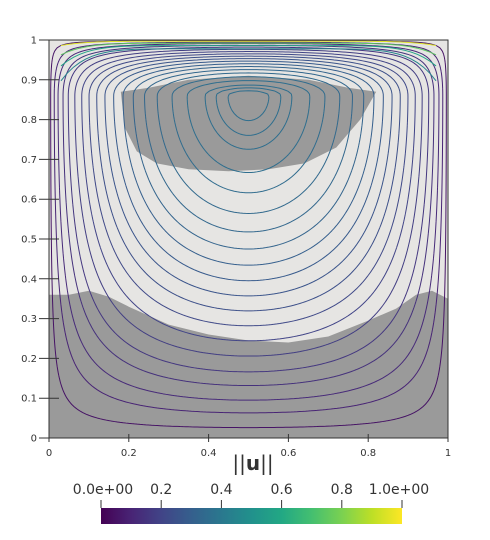 This screenshot has height=540, width=490. I want to click on y-tick-label: 1, so click(34, 41).